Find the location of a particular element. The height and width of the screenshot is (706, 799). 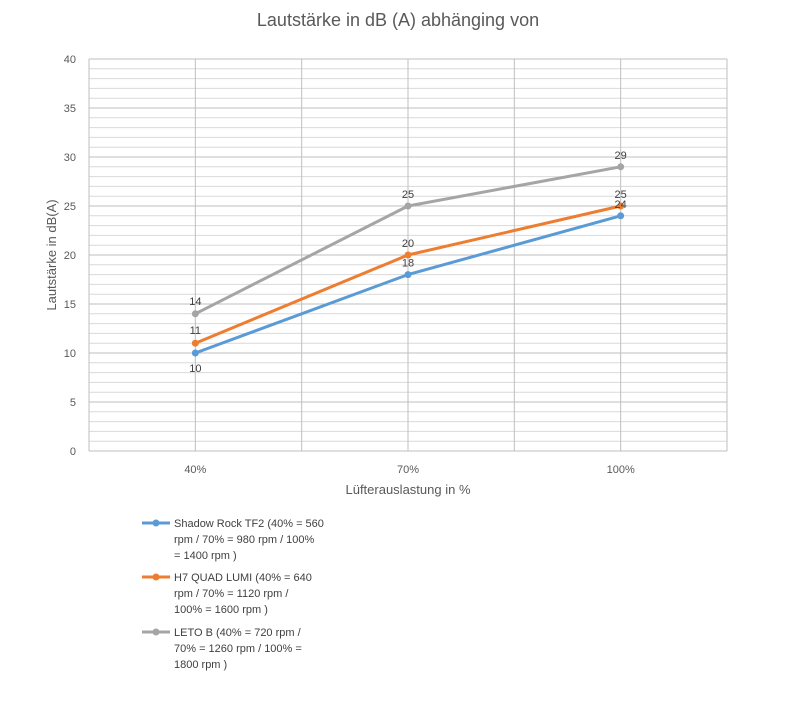

legend-label: H7 QUAD LUMI (40% = 640 is located at coordinates (243, 578).